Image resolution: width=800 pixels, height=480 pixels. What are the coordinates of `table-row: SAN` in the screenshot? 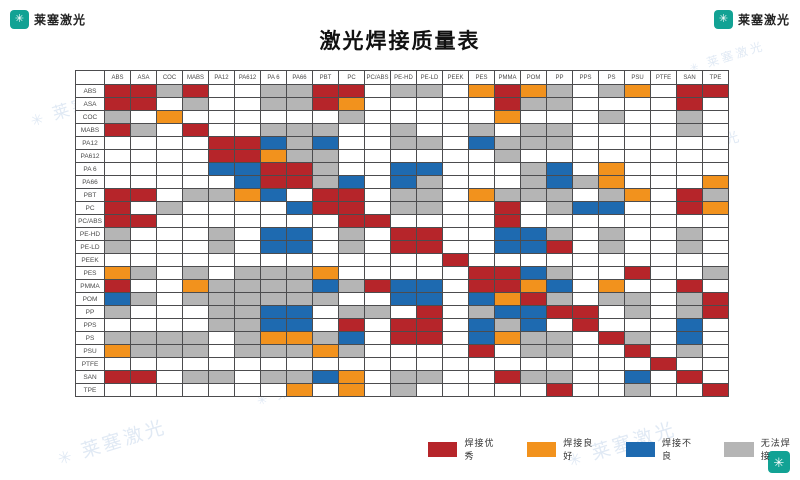 It's located at (402, 377).